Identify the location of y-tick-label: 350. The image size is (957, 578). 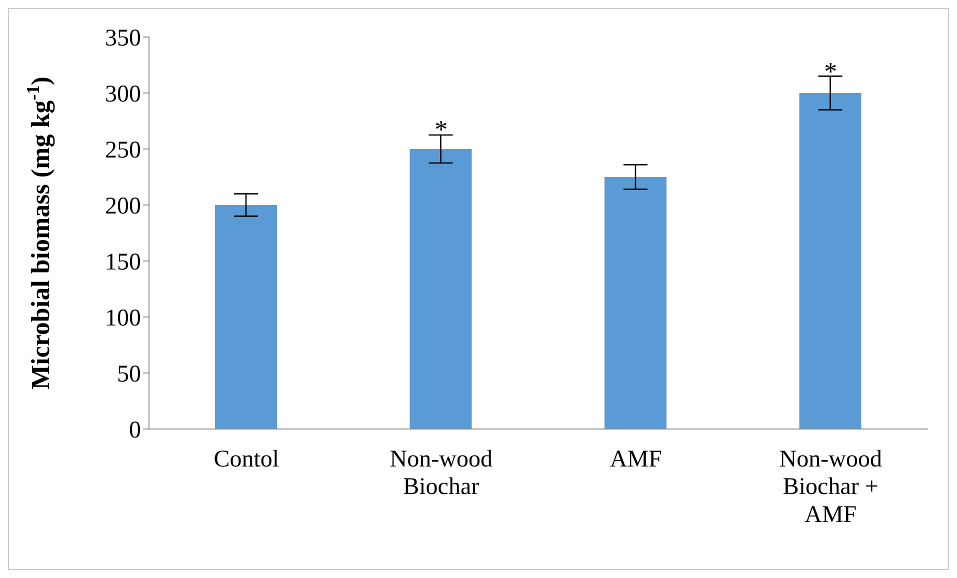
(123, 39).